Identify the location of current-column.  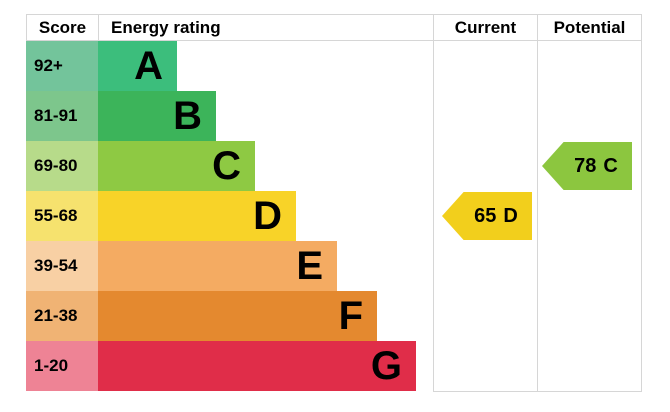
(485, 216).